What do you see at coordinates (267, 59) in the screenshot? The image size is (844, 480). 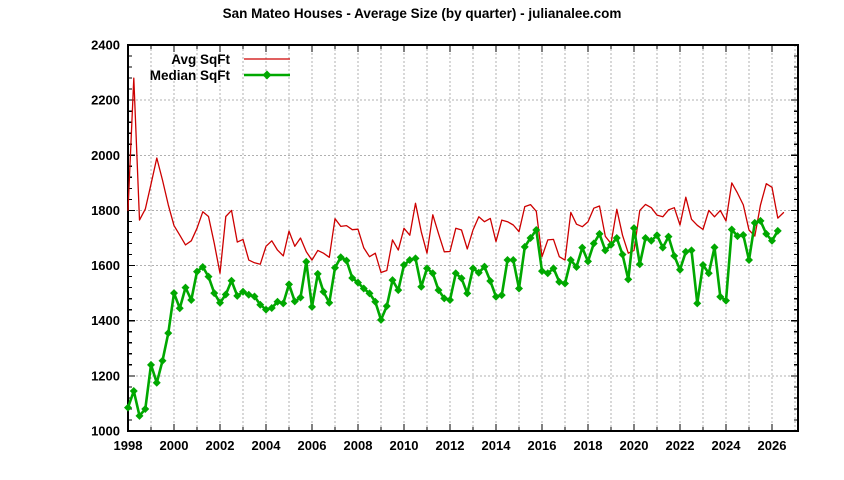 I see `avg-line-sample` at bounding box center [267, 59].